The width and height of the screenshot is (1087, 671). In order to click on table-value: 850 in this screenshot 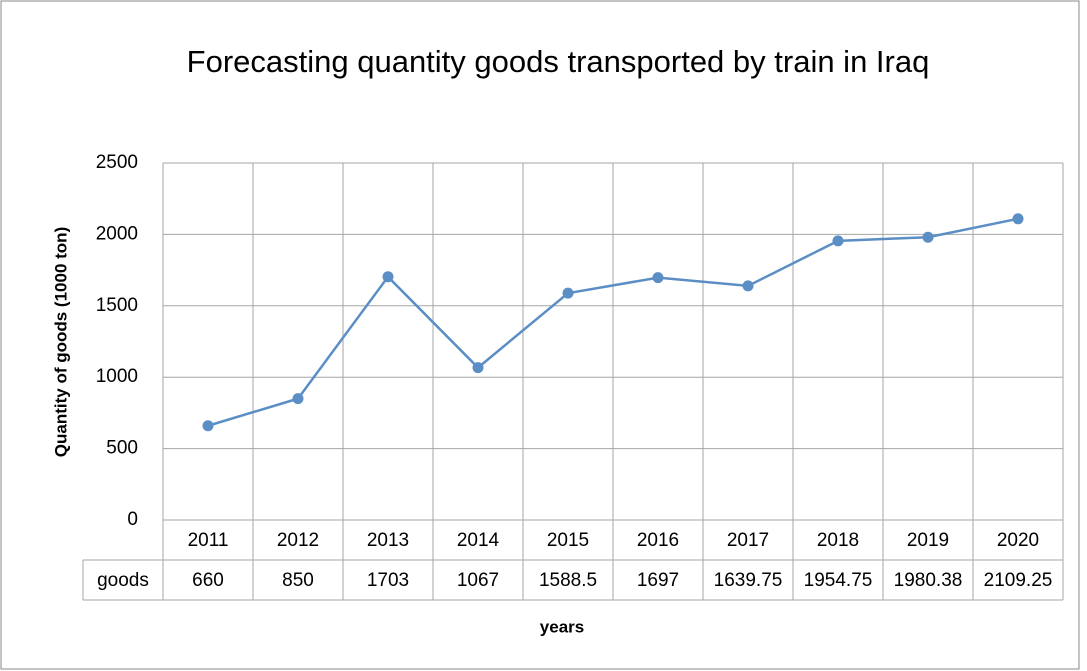, I will do `click(298, 580)`.